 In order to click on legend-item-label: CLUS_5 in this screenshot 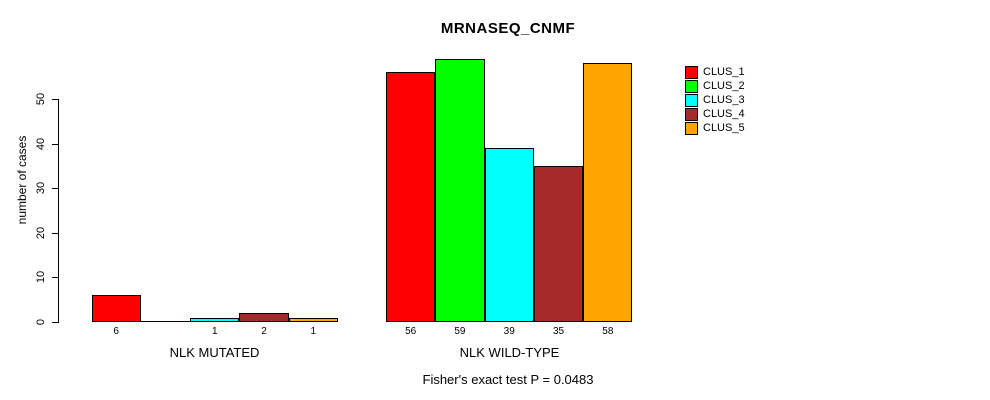, I will do `click(724, 128)`.